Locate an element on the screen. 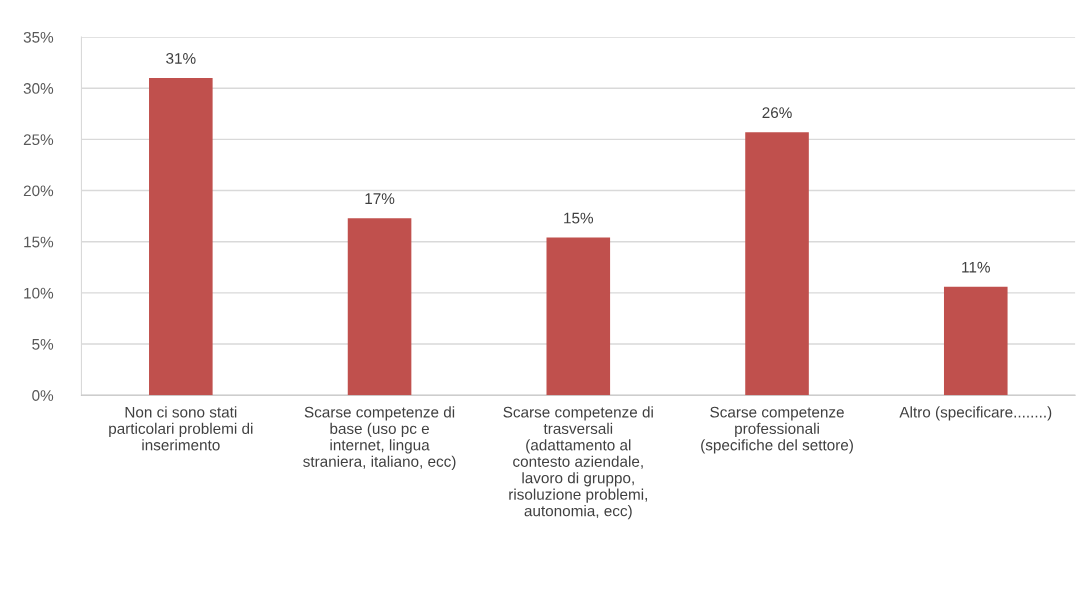  data-label: 31% is located at coordinates (181, 58).